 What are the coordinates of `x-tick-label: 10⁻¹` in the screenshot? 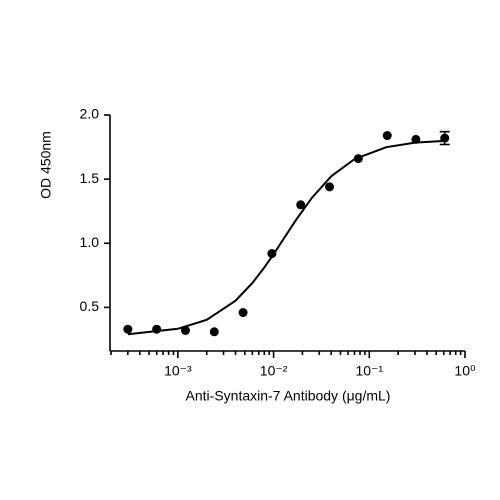 It's located at (369, 371).